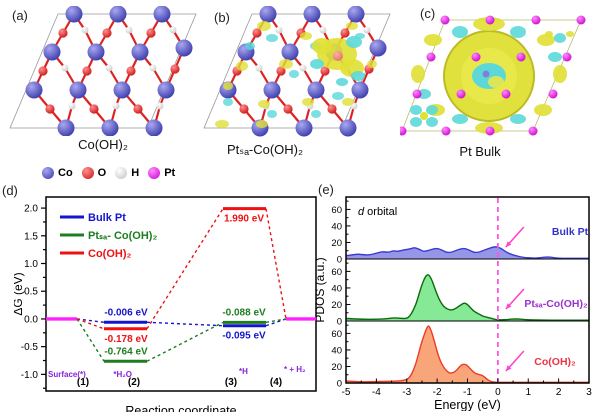 The width and height of the screenshot is (600, 412). What do you see at coordinates (559, 392) in the screenshot?
I see `svg-text: 2` at bounding box center [559, 392].